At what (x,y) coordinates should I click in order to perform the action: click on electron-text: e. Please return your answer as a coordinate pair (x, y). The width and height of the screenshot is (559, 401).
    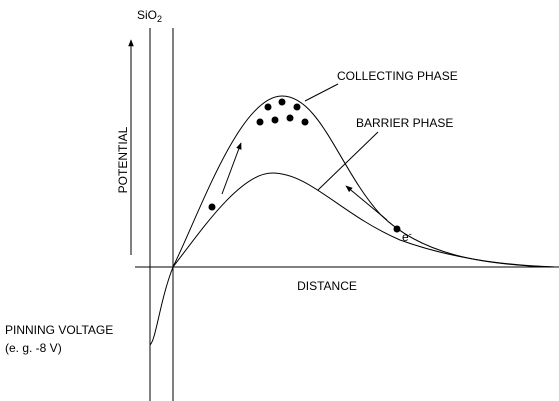
    Looking at the image, I should click on (405, 237).